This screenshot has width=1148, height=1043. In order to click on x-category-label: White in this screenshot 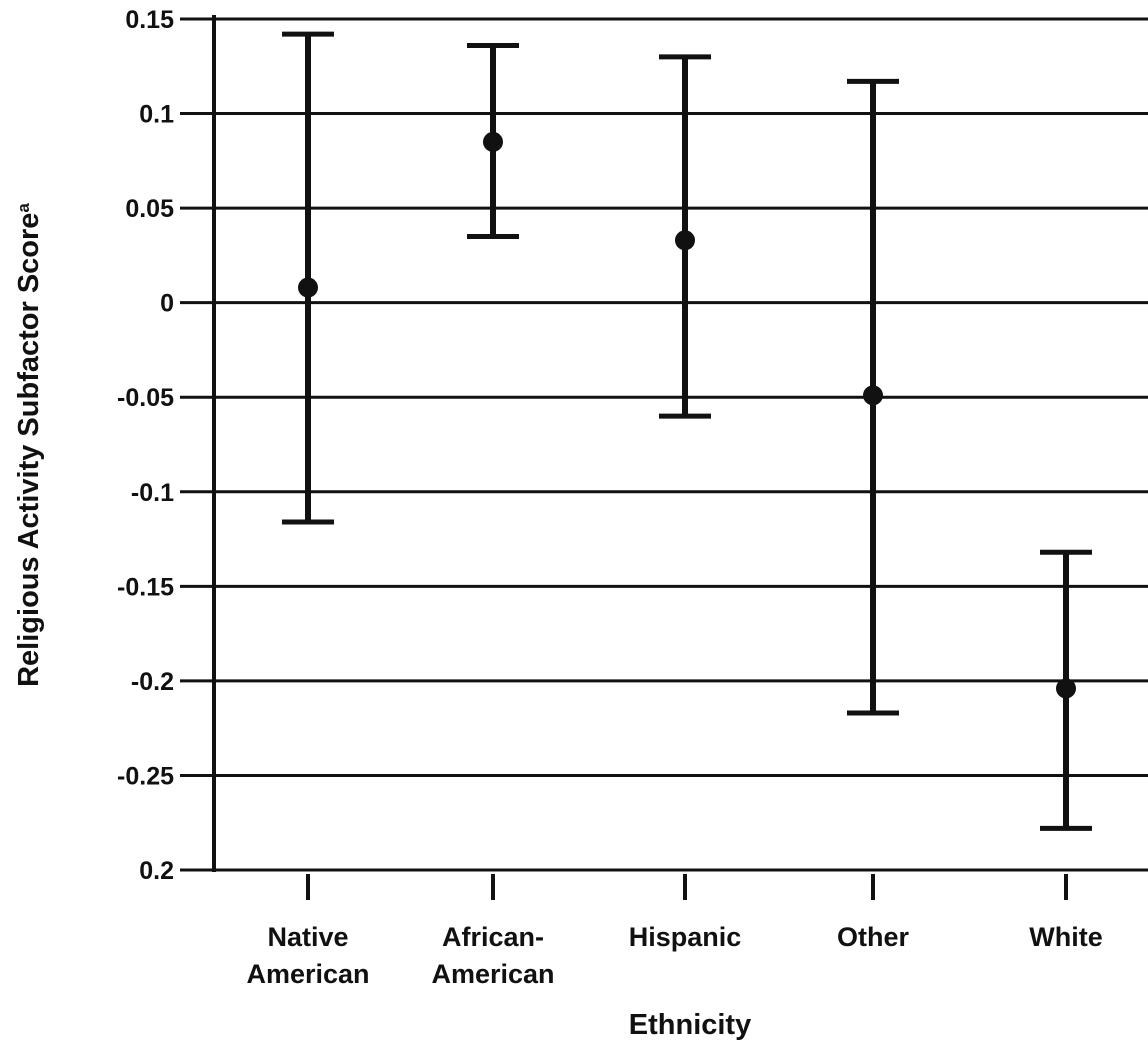, I will do `click(1066, 937)`.